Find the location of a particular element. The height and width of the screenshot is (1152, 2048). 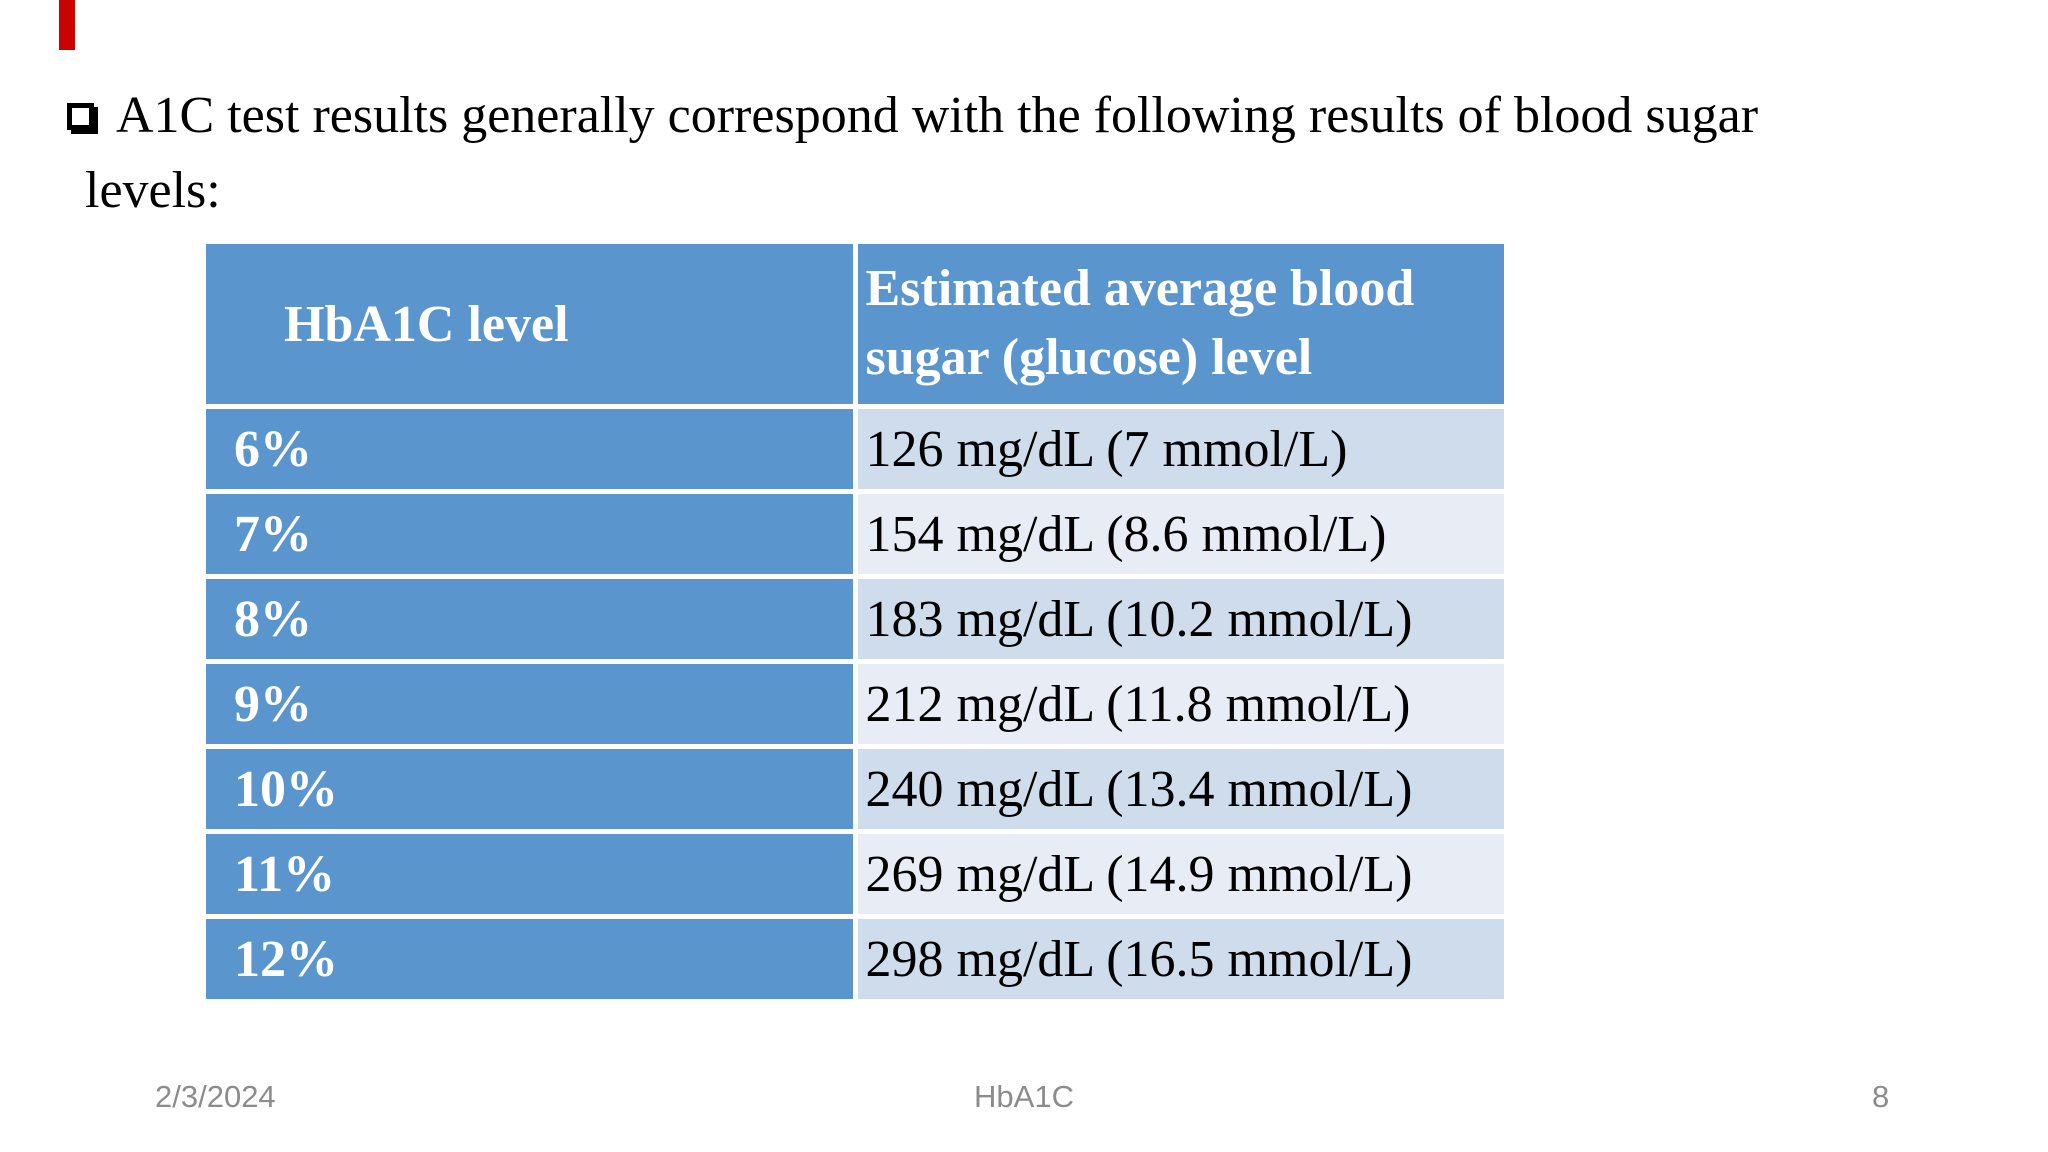

footer-slide-label: HbA1C is located at coordinates (1024, 1096).